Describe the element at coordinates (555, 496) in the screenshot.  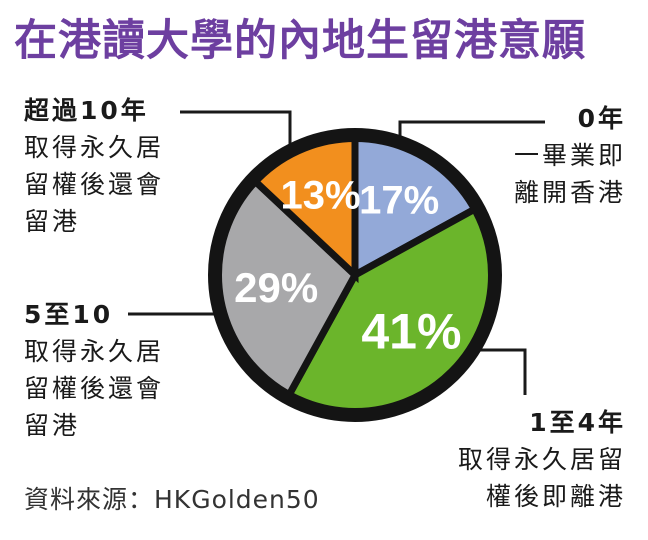
I see `annotation-1to4-line2: 權後即離港` at that location.